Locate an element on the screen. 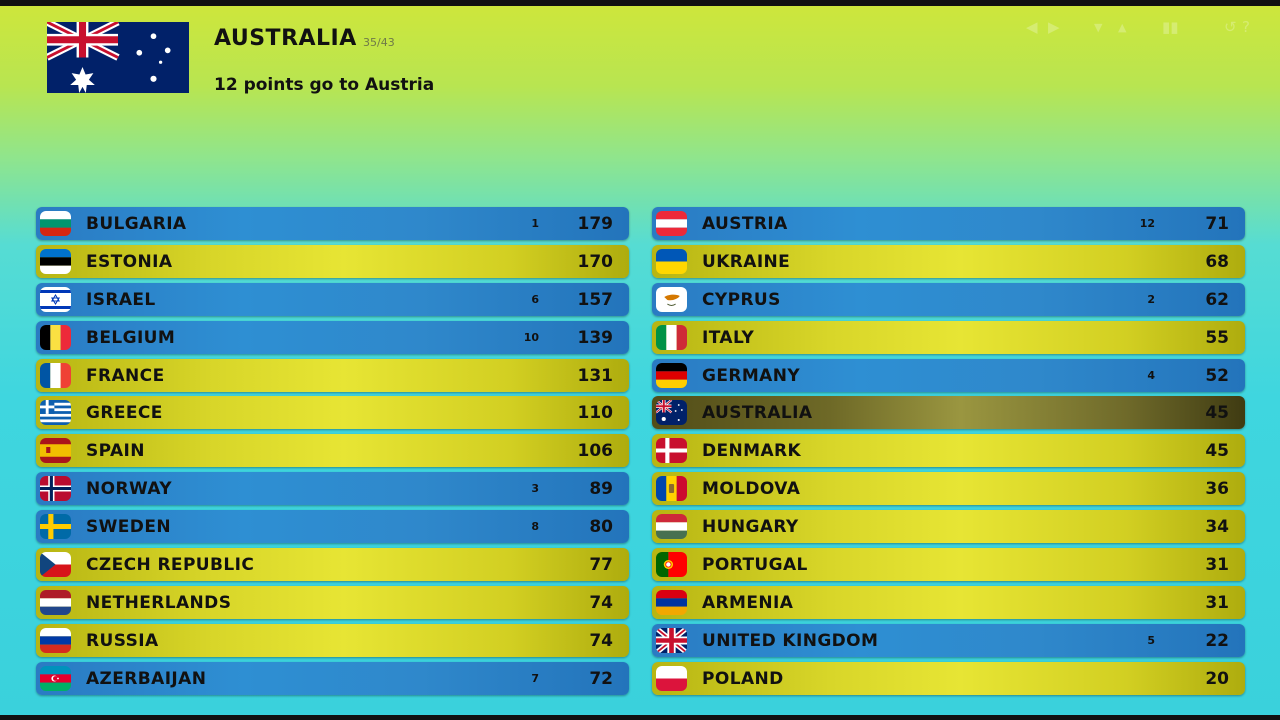 The width and height of the screenshot is (1280, 720). scoreboard-row-hungary: HUNGARY 34 is located at coordinates (948, 527).